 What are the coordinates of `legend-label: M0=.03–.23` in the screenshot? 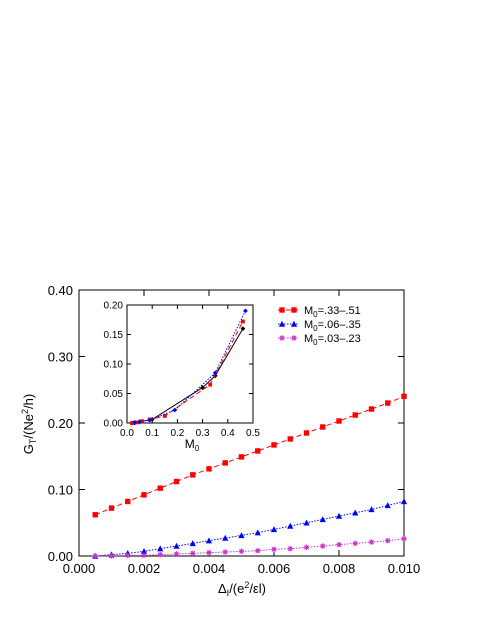 It's located at (332, 340).